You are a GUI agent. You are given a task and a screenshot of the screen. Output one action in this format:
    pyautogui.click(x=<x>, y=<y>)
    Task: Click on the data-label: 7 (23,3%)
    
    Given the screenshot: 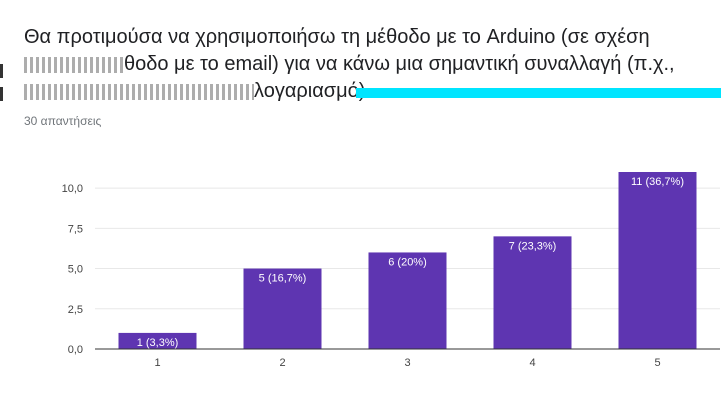 What is the action you would take?
    pyautogui.click(x=533, y=246)
    